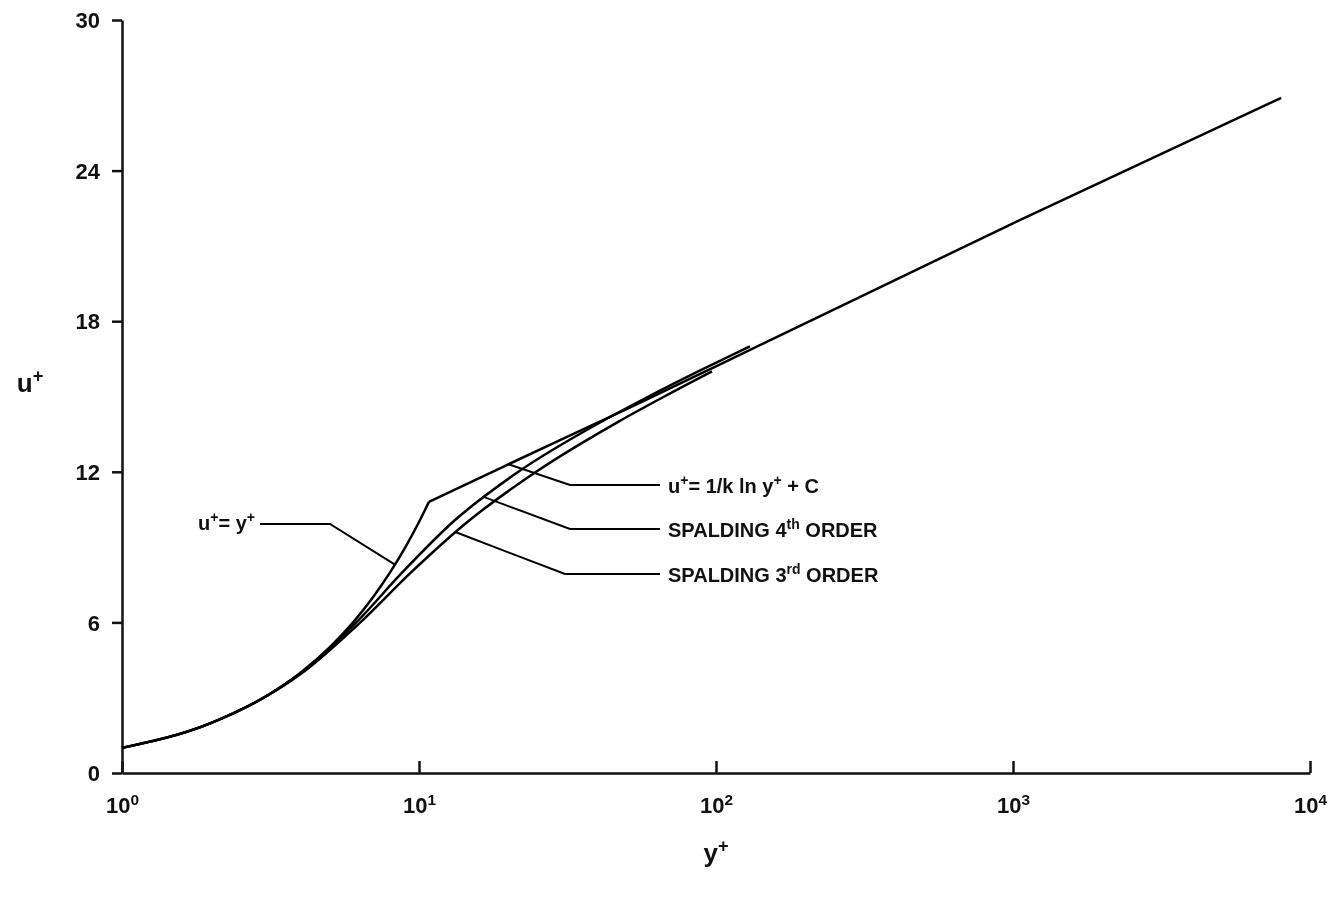 Image resolution: width=1333 pixels, height=899 pixels. What do you see at coordinates (1013, 804) in the screenshot?
I see `x-tick-label: 10$^{3}$` at bounding box center [1013, 804].